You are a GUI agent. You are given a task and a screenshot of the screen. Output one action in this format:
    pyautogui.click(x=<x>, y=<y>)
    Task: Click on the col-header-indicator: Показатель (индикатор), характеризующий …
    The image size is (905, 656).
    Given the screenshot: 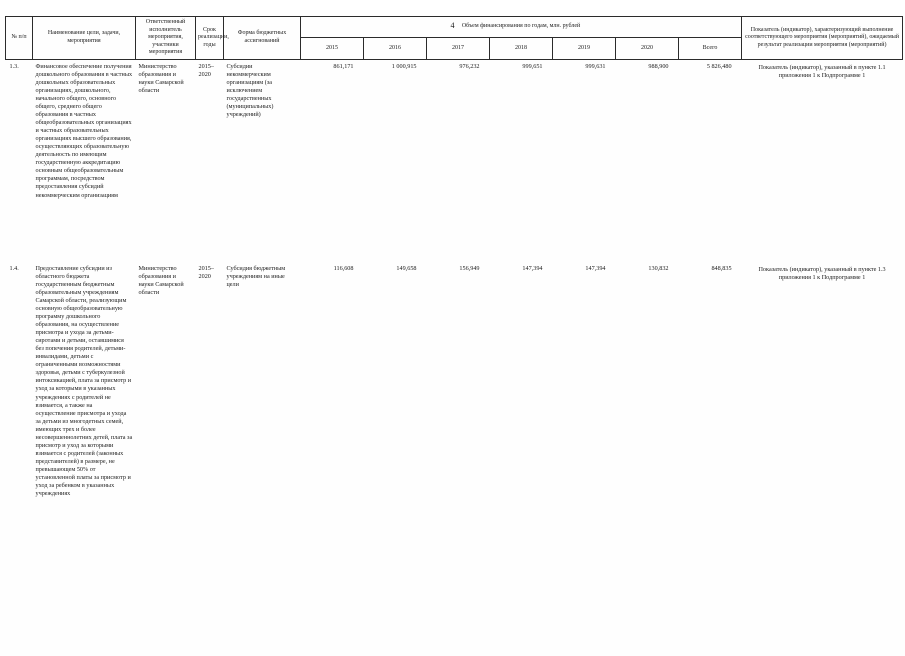 What is the action you would take?
    pyautogui.click(x=822, y=38)
    